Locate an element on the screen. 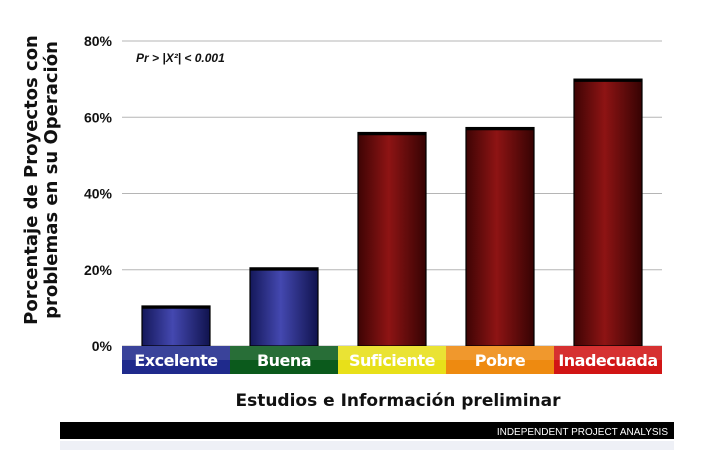 The height and width of the screenshot is (466, 722). y-tick-label: 20% is located at coordinates (98, 270).